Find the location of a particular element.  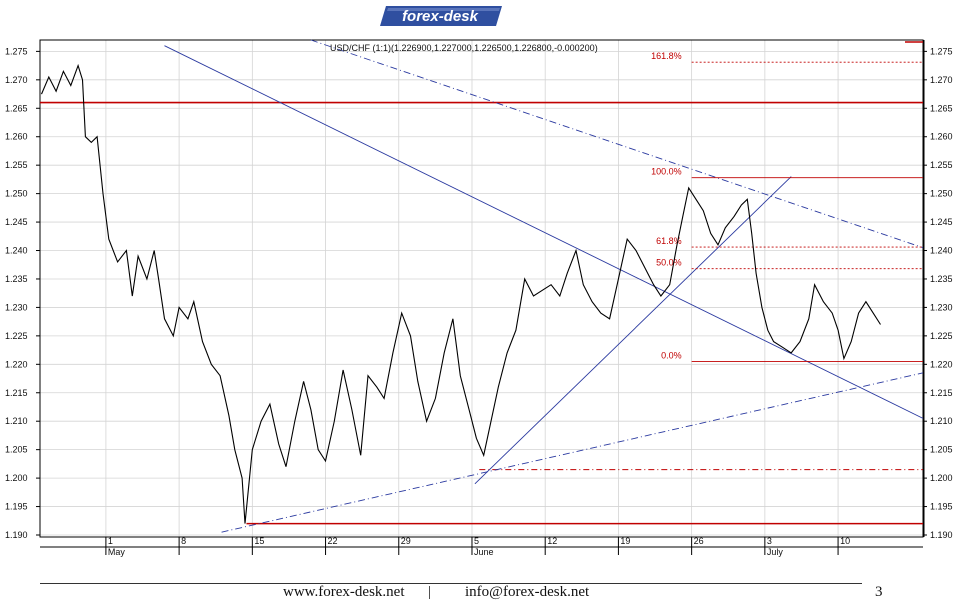

x-tick-label: 19 is located at coordinates (625, 541).